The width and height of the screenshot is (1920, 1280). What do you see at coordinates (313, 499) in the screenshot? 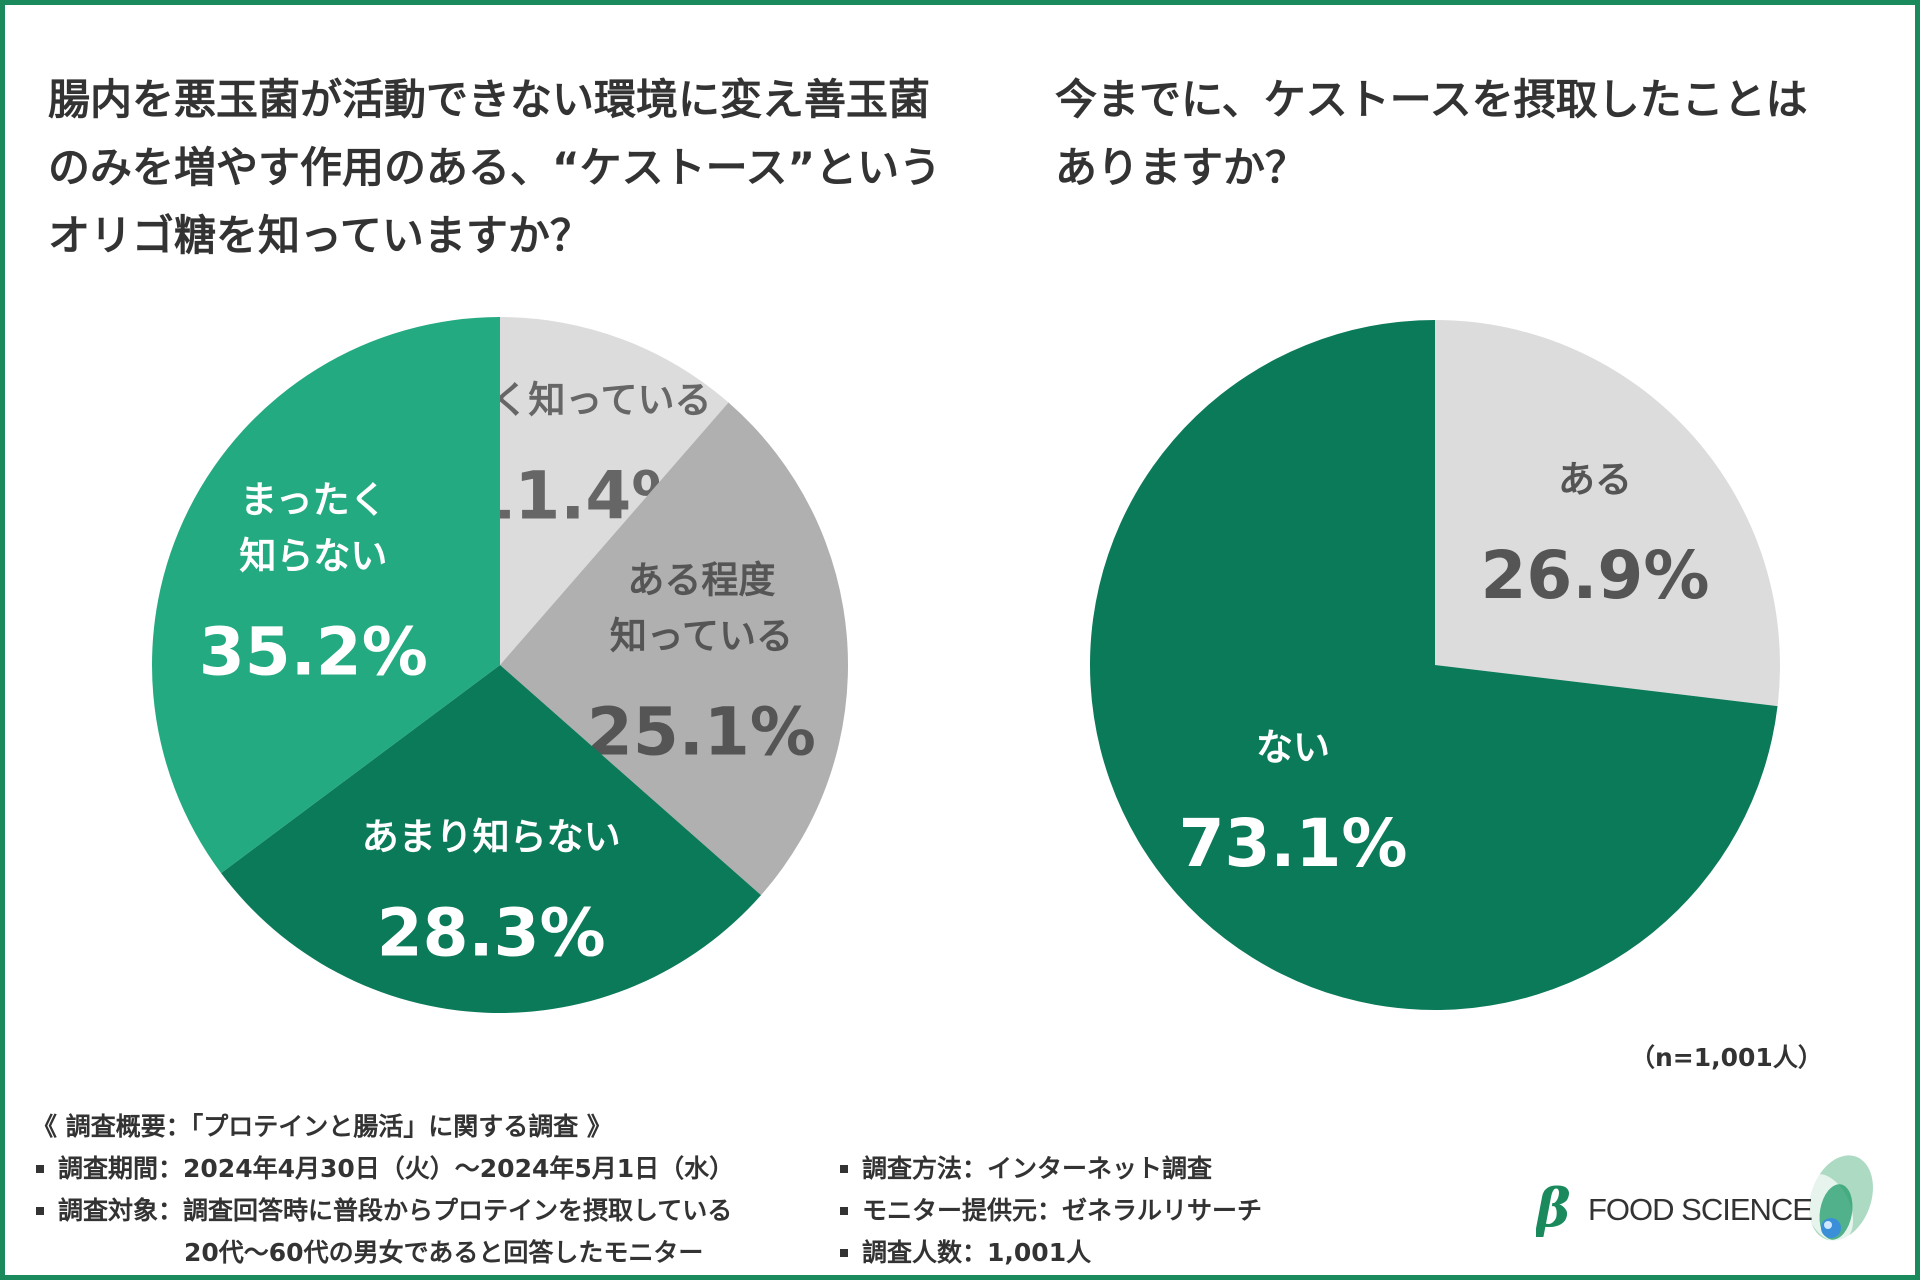
I see `pie1-slice-3-label-line0: まったく` at bounding box center [313, 499].